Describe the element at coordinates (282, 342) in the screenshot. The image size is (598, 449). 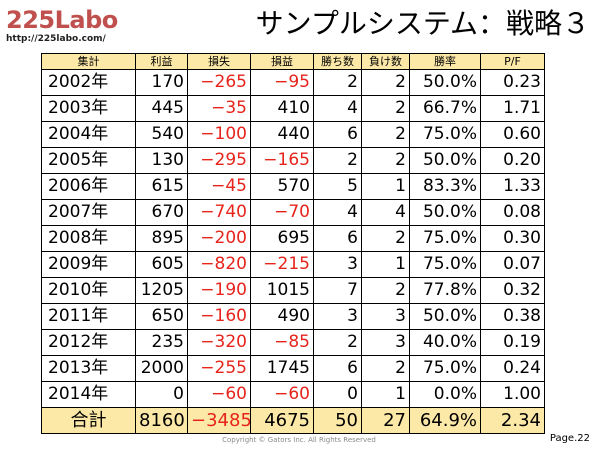
I see `net-cell: −85` at that location.